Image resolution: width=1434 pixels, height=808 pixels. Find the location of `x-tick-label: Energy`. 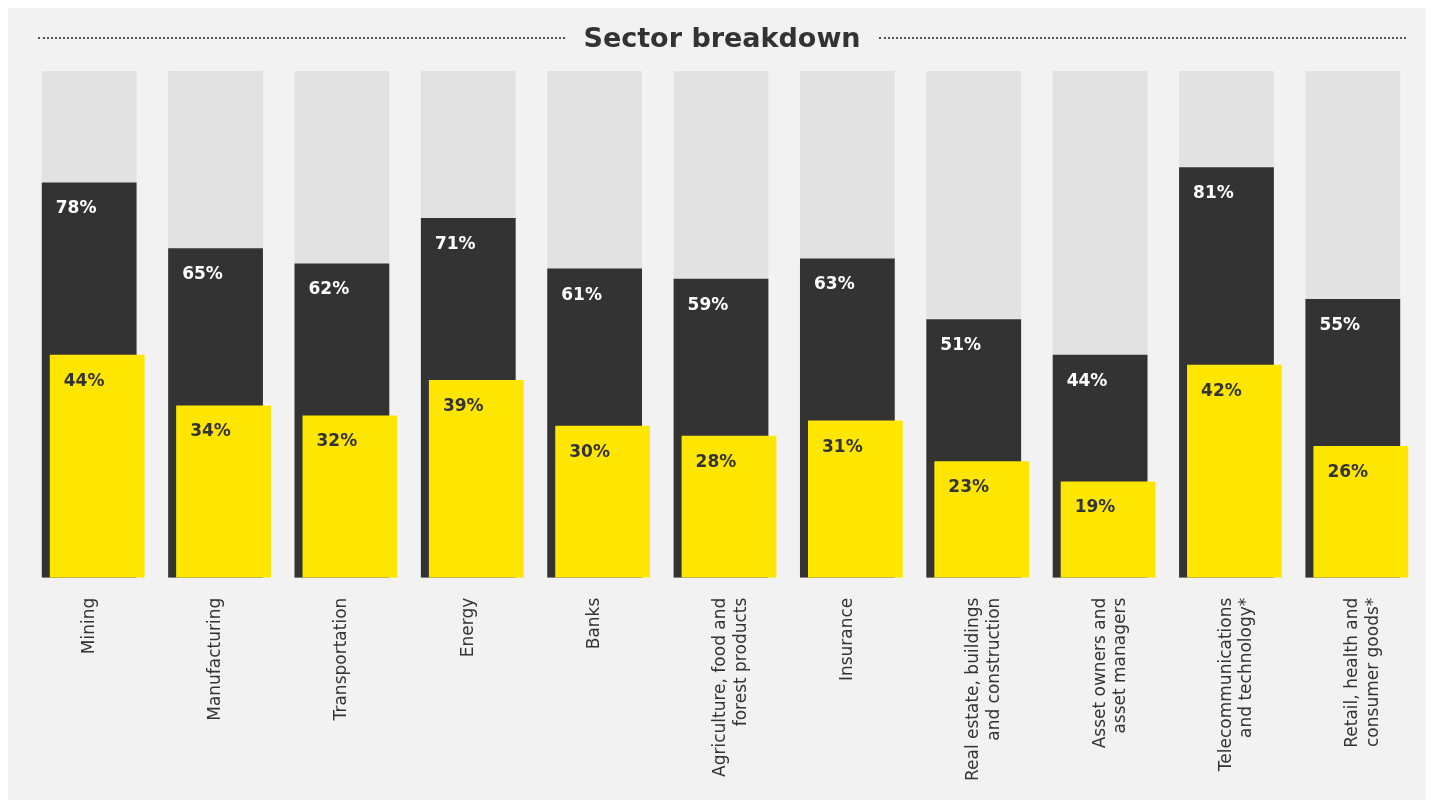

x-tick-label: Energy is located at coordinates (466, 627).